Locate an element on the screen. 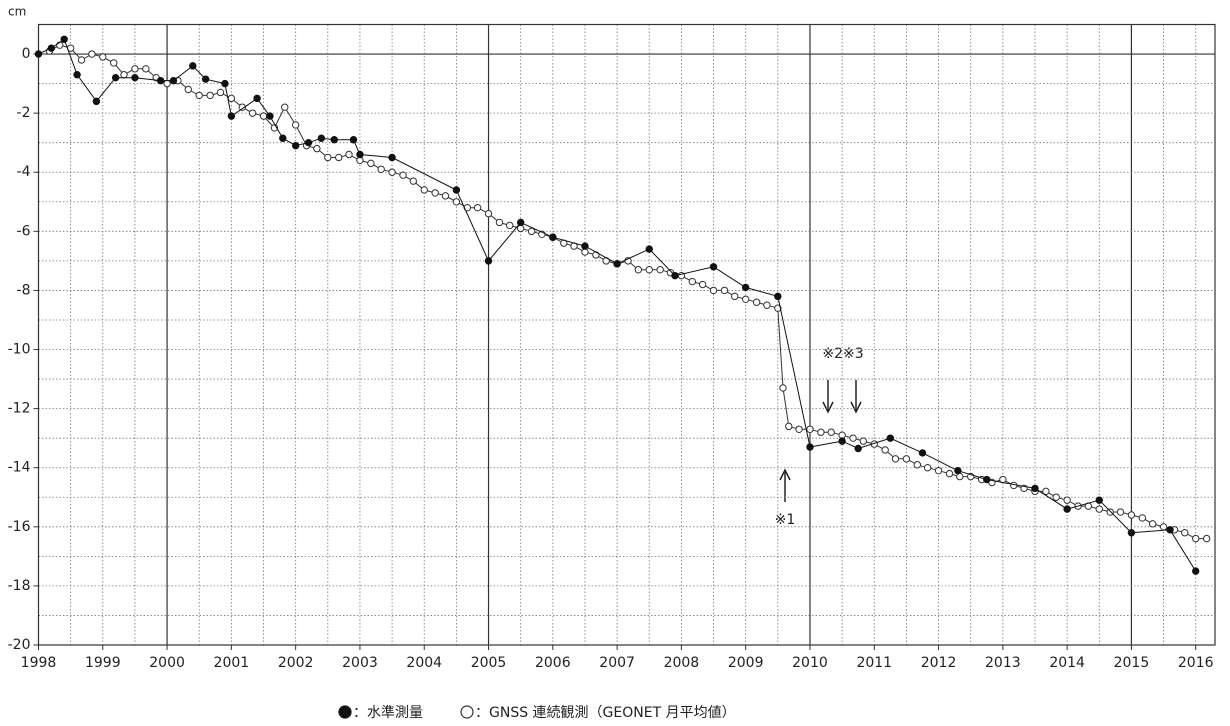 The image size is (1230, 726). y-tick-label: -14 is located at coordinates (19, 468).